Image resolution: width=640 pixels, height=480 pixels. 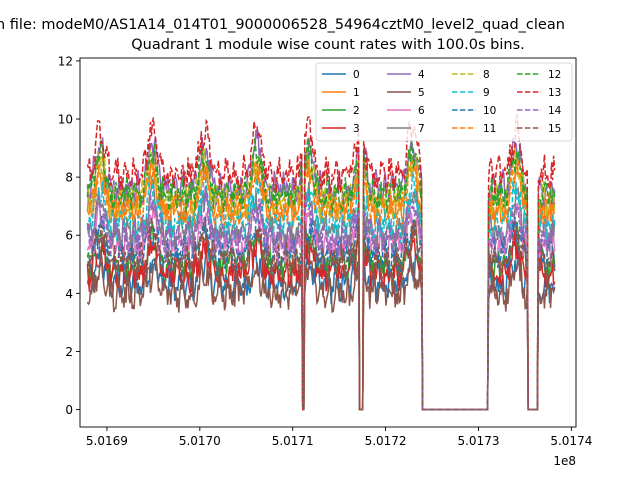 I want to click on y-tick-label: 6, so click(x=69, y=236).